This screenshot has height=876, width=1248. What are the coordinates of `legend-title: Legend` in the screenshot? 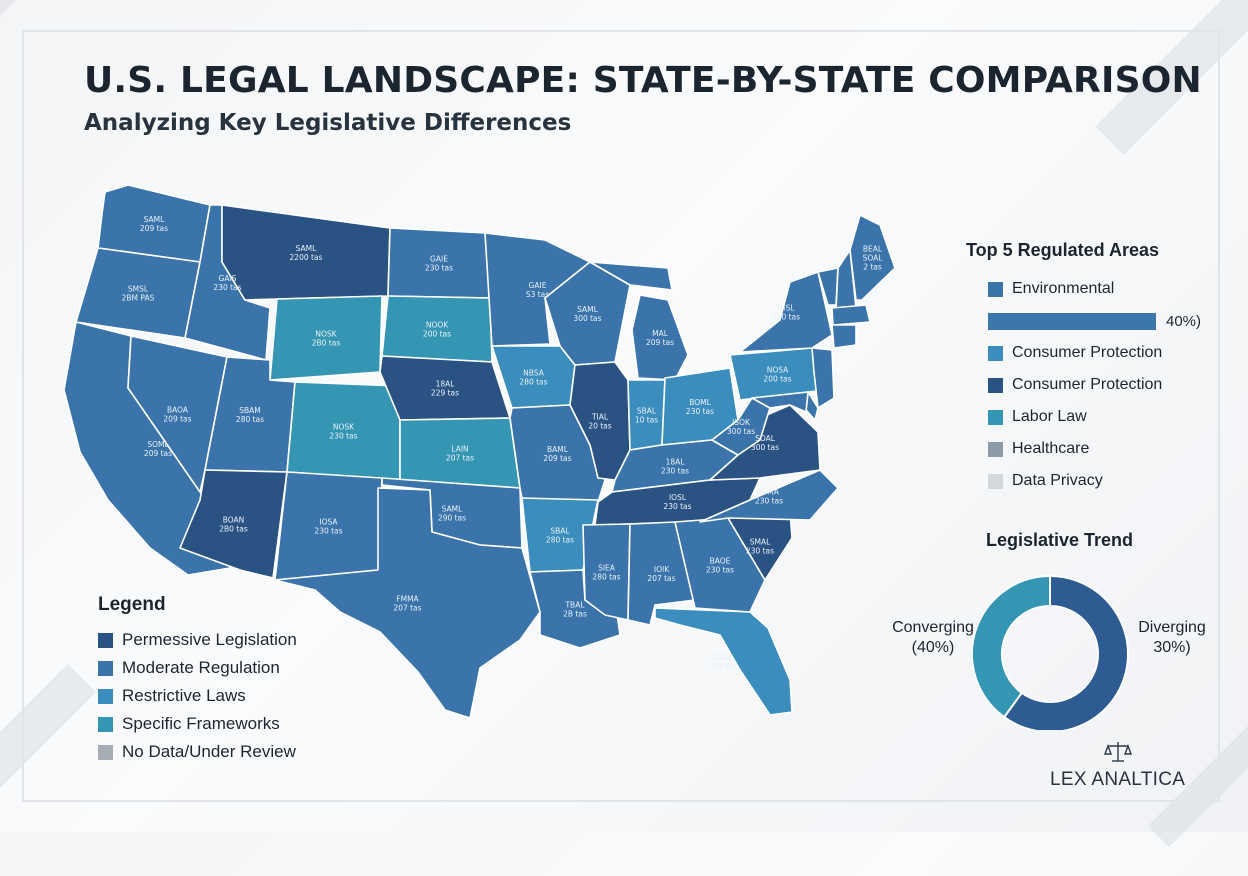 It's located at (132, 604).